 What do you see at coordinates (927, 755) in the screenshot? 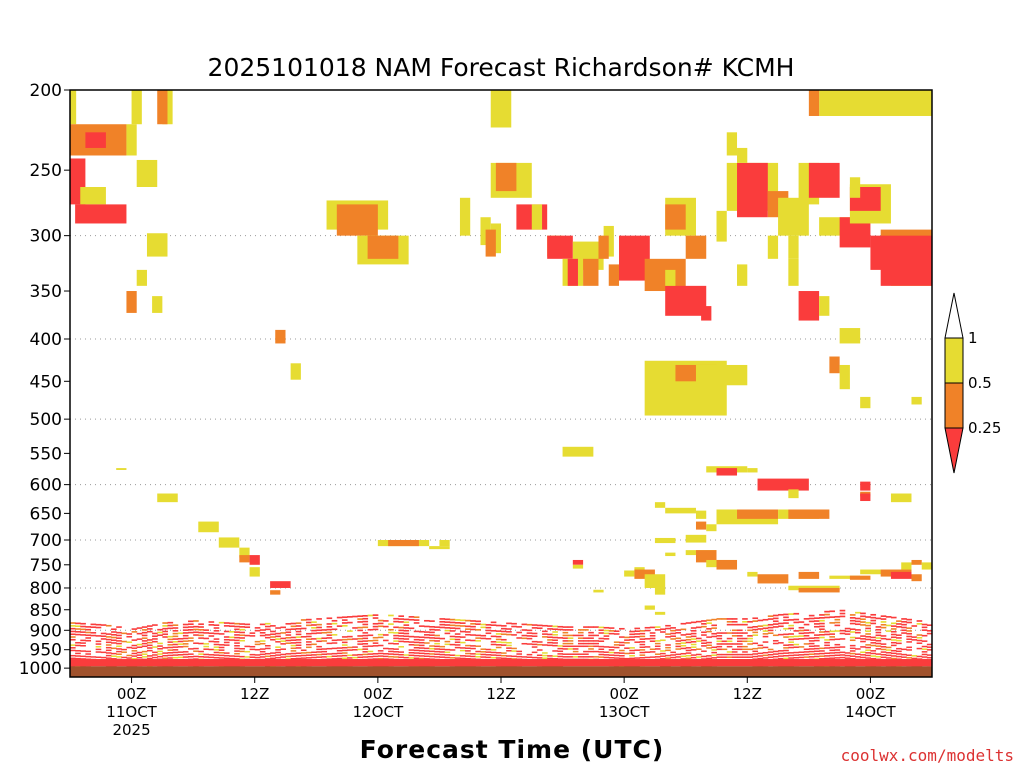
I see `credit-link: coolwx.com/modelts` at bounding box center [927, 755].